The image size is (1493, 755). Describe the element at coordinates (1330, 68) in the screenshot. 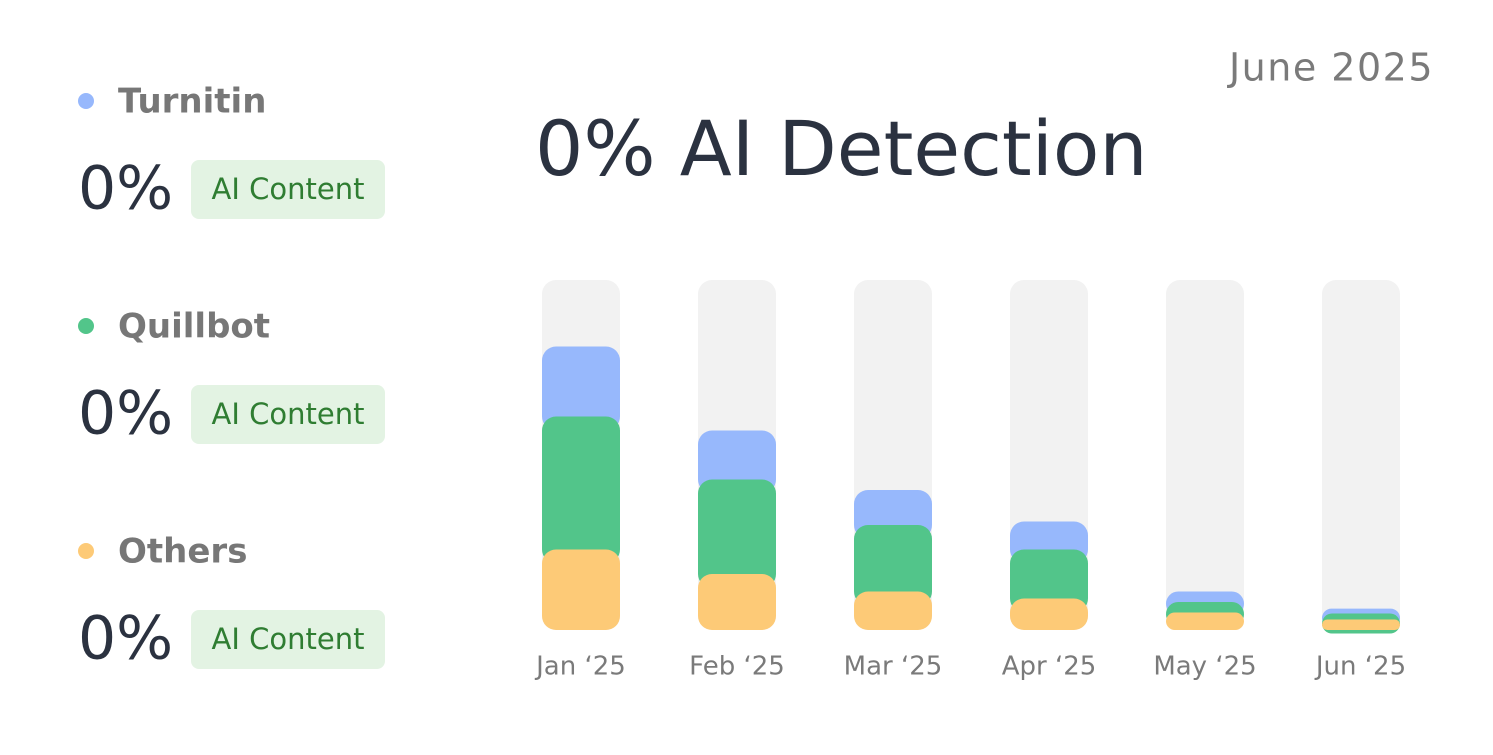

I see `chart-subtitle: June 2025` at that location.